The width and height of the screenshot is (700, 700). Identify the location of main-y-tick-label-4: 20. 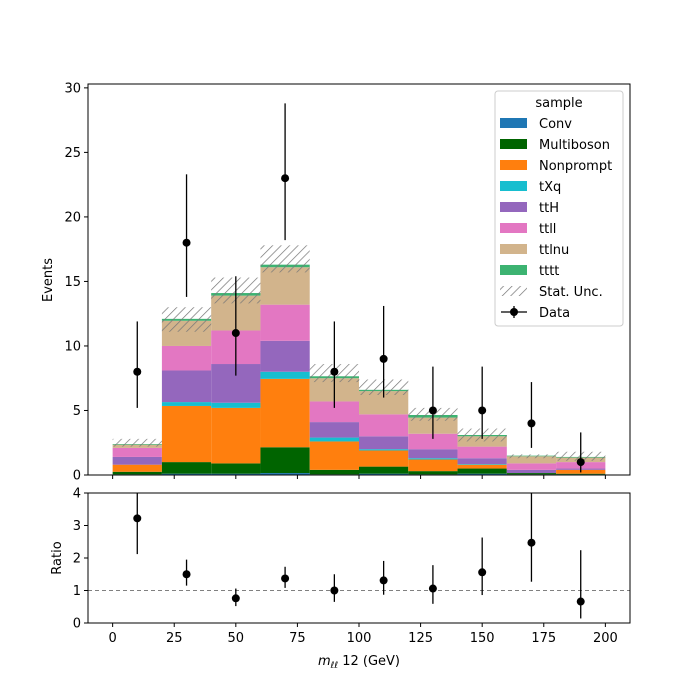
(72, 217).